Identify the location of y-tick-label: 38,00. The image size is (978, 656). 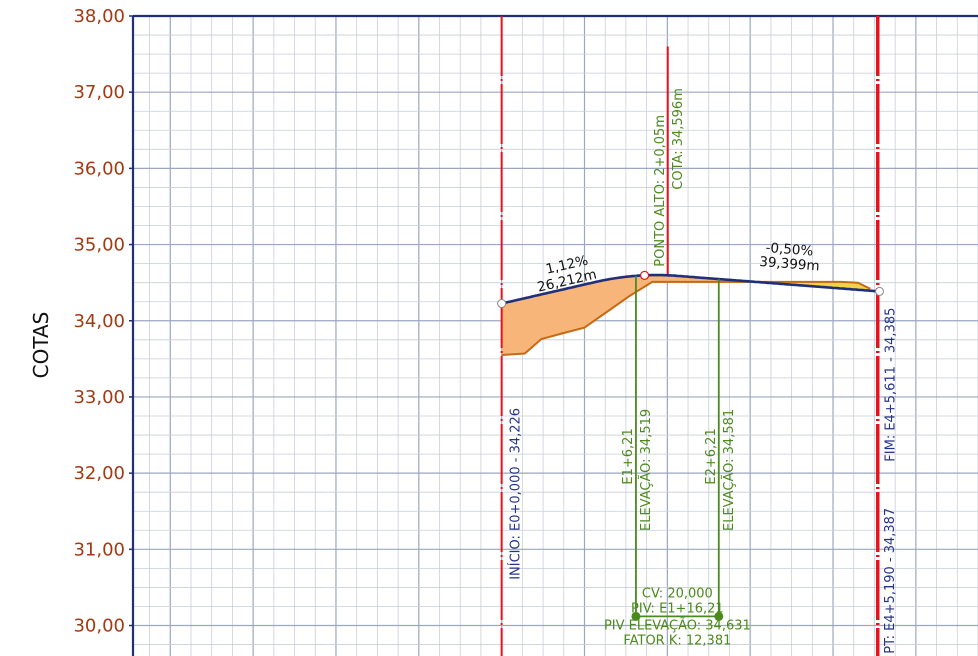
(99, 16).